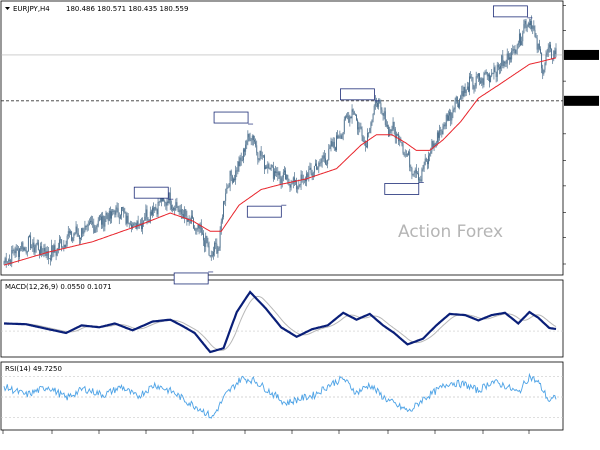 The image size is (600, 450). Describe the element at coordinates (450, 232) in the screenshot. I see `watermark: Action Forex` at that location.